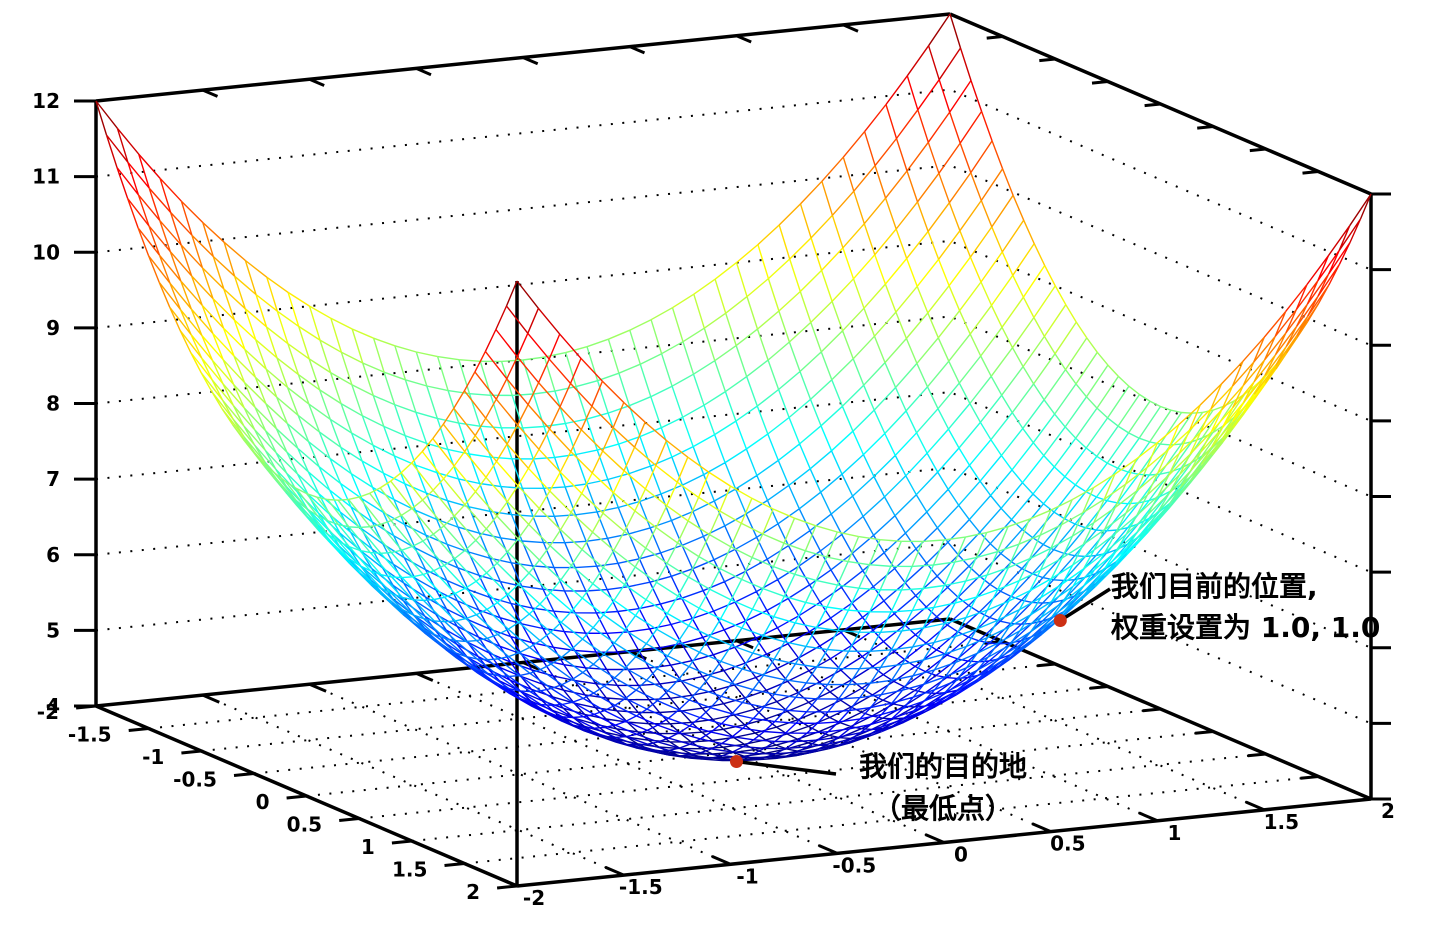 The height and width of the screenshot is (946, 1432). I want to click on y-tick-label: -0.5, so click(854, 865).